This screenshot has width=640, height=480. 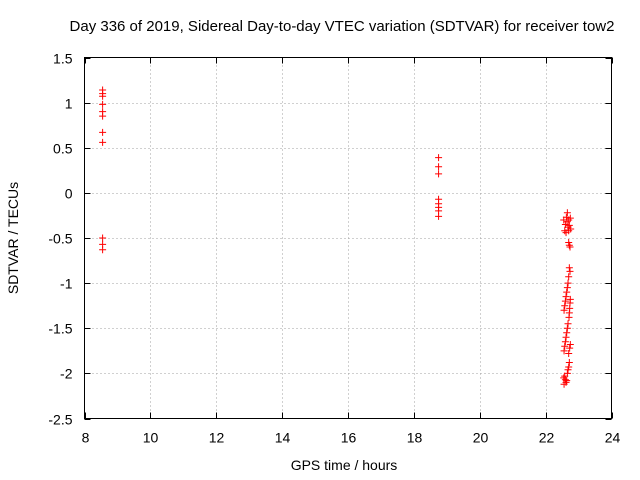 What do you see at coordinates (415, 438) in the screenshot?
I see `x-tick-label: 18` at bounding box center [415, 438].